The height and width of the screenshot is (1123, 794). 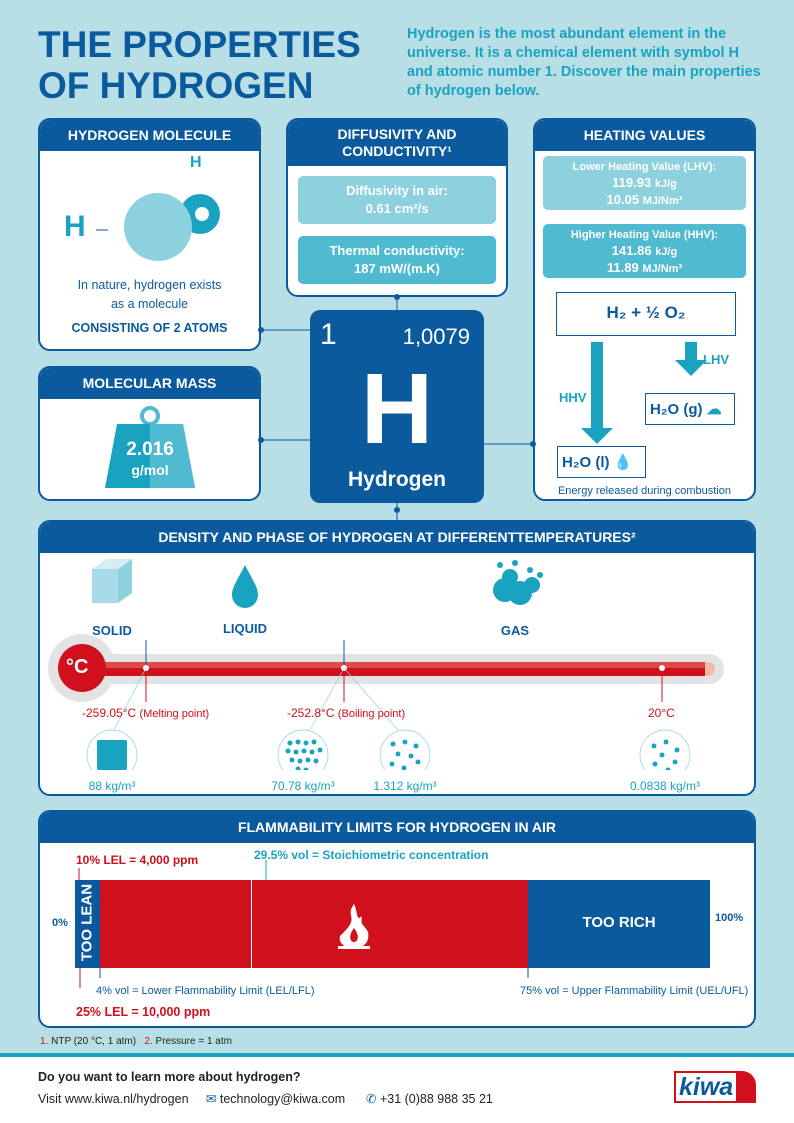 What do you see at coordinates (311, 713) in the screenshot?
I see `value: -252.8°C` at bounding box center [311, 713].